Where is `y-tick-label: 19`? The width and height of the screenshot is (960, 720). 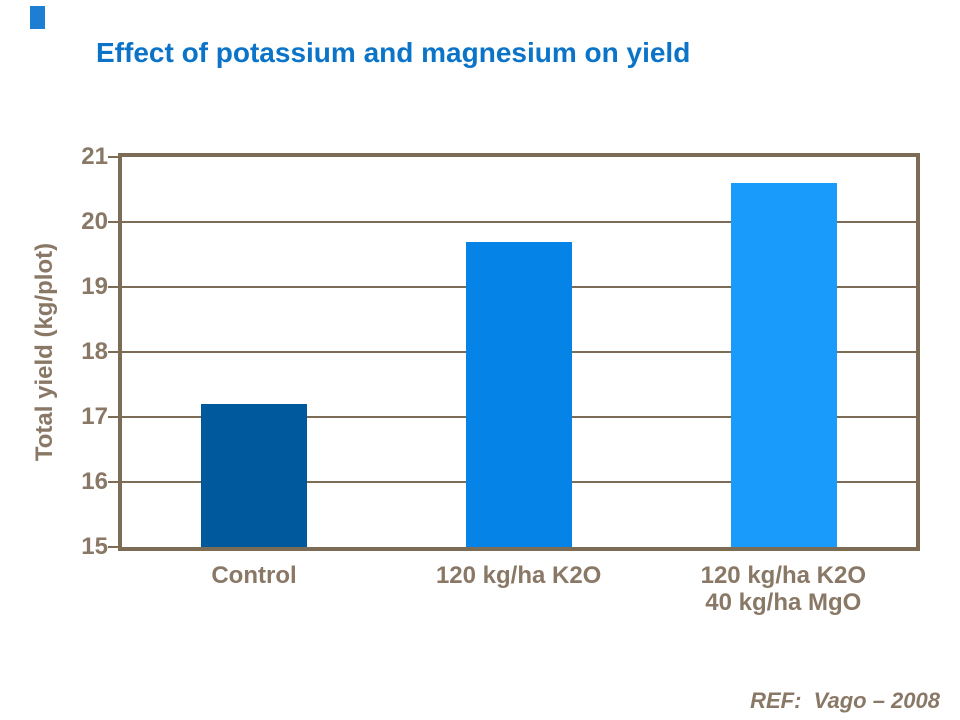 y-tick-label: 19 is located at coordinates (94, 286).